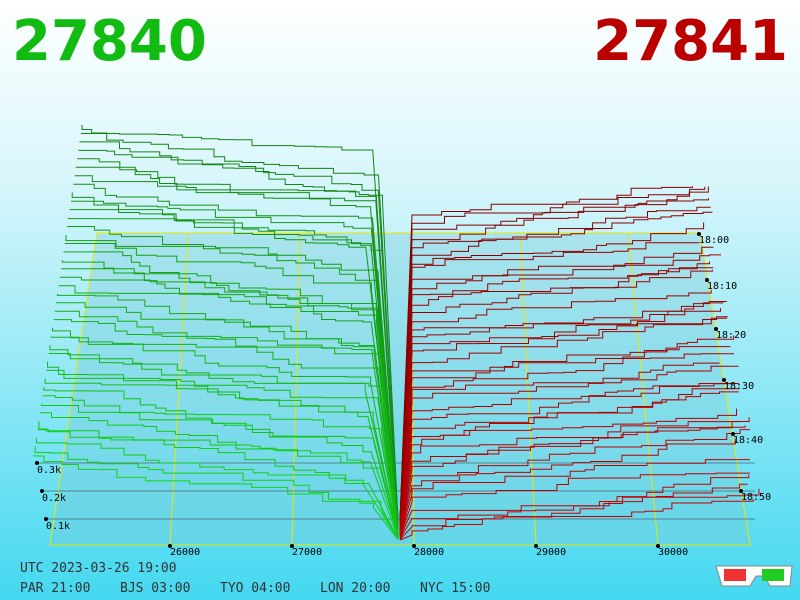 The width and height of the screenshot is (800, 600). I want to click on price-label: 28000, so click(429, 552).